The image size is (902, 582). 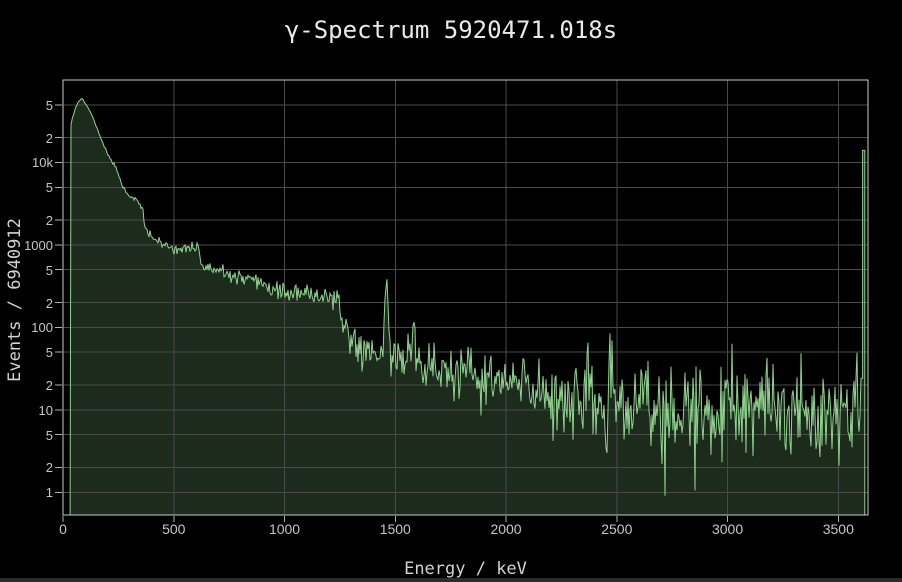 I want to click on x-tick-label: 2500, so click(x=617, y=529).